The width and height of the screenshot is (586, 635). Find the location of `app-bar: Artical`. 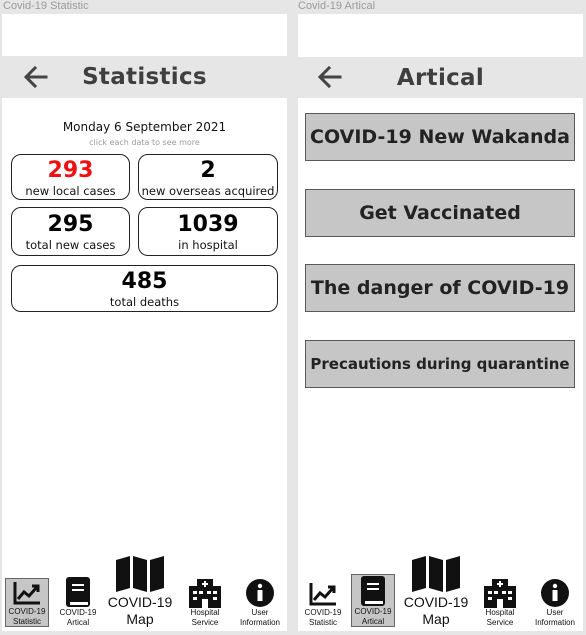

app-bar: Artical is located at coordinates (440, 77).